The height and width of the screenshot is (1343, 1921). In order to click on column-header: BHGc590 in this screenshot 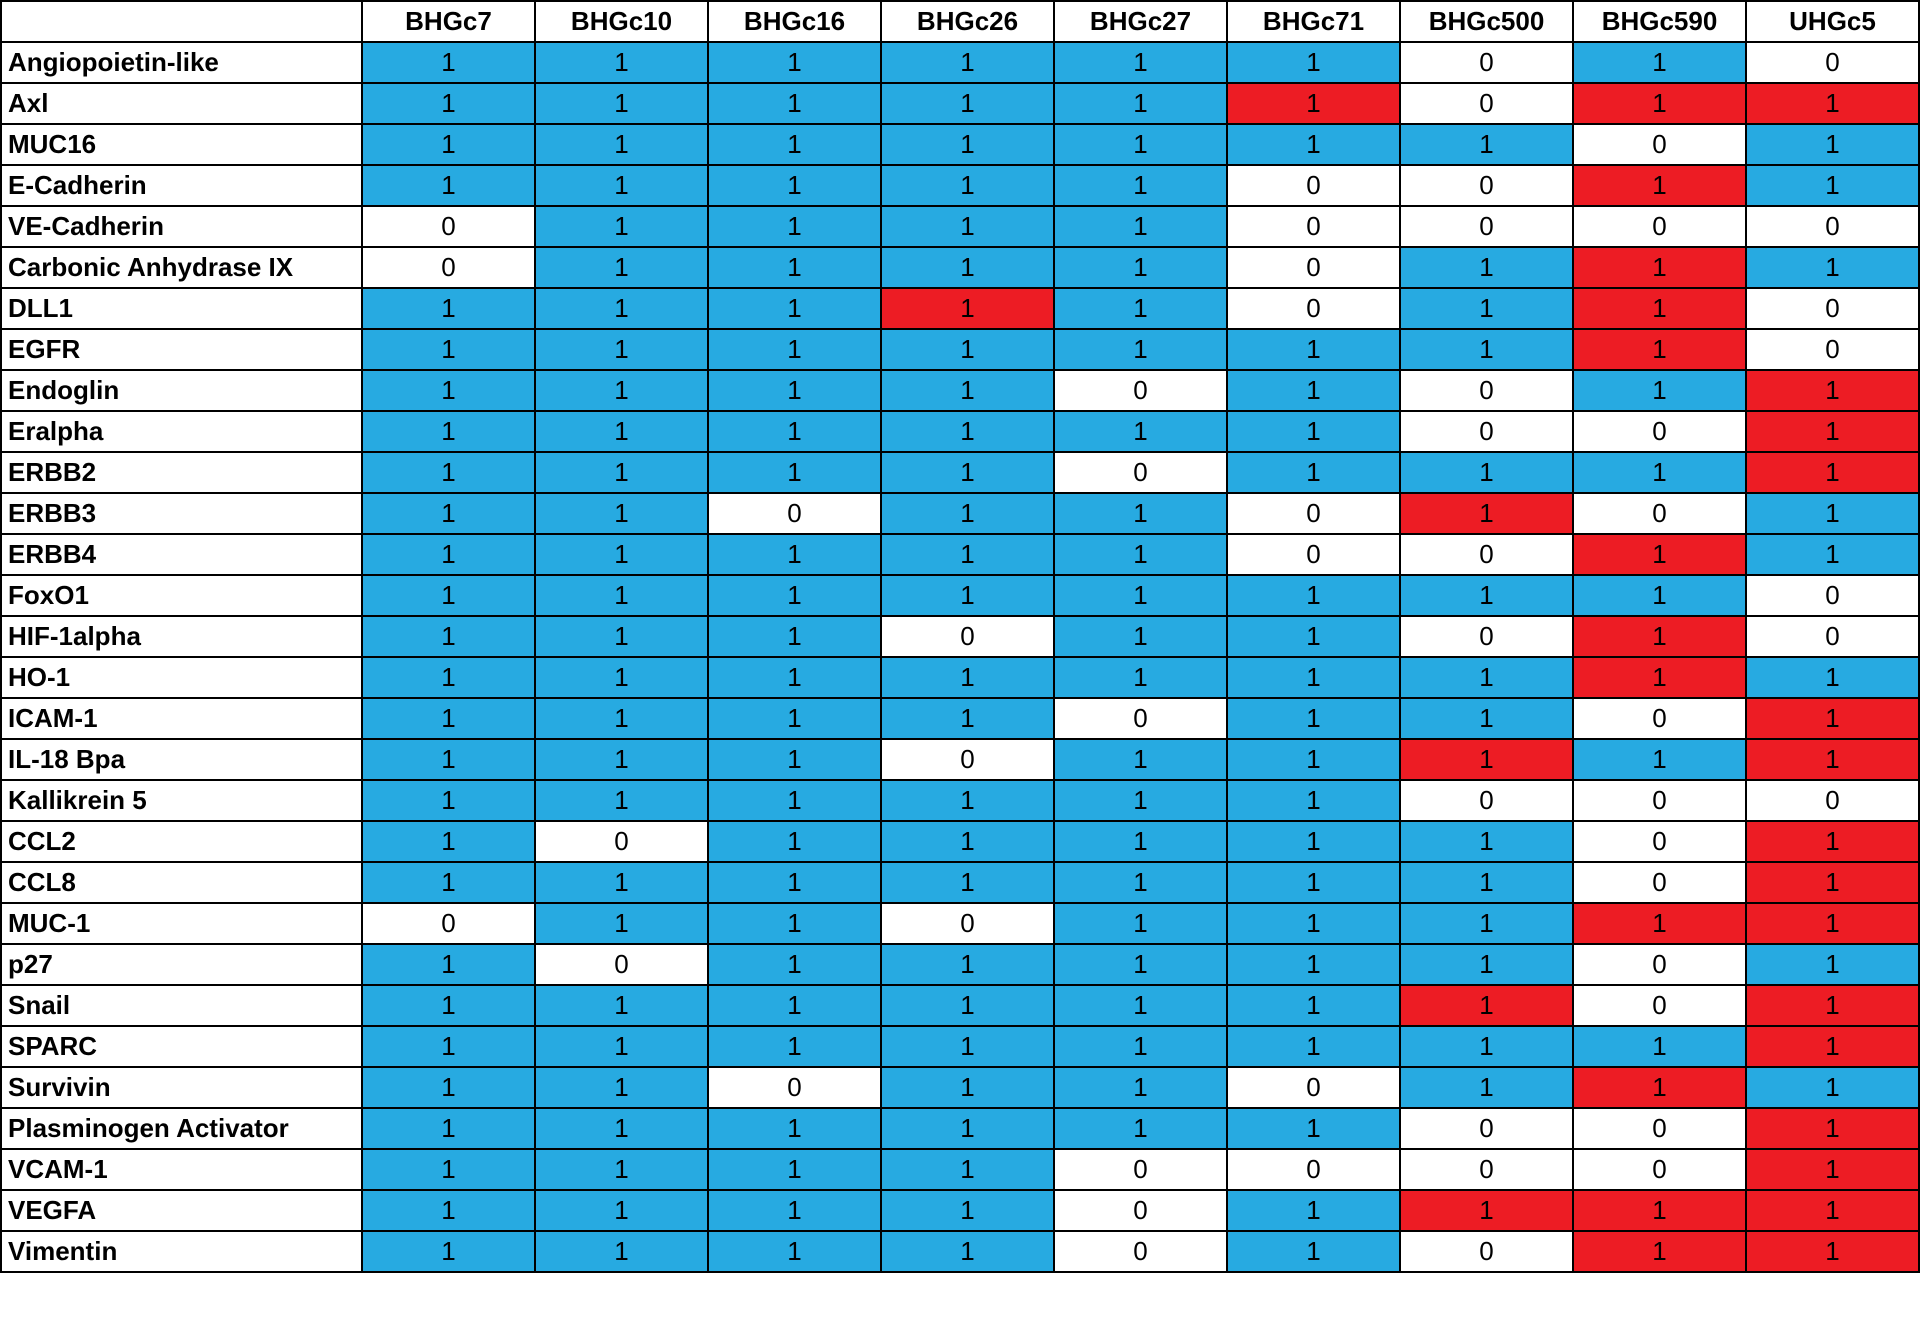, I will do `click(1659, 21)`.